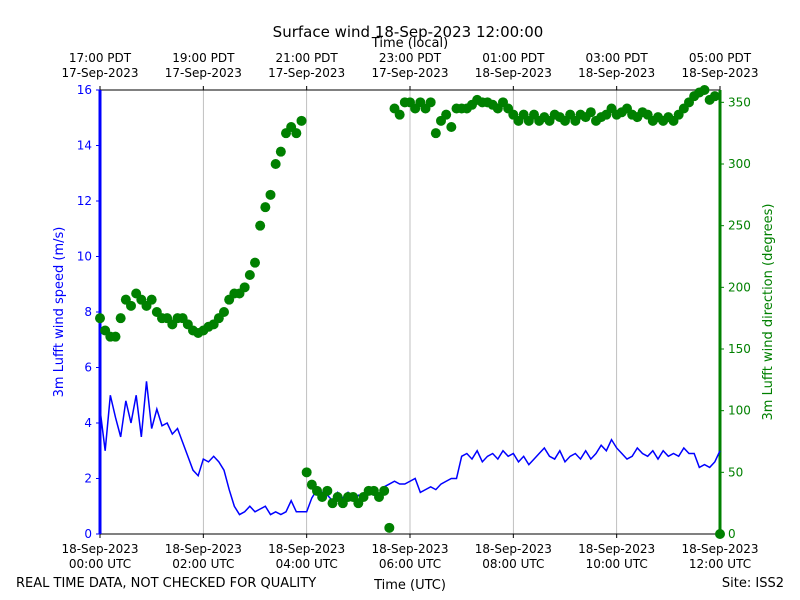 The height and width of the screenshot is (600, 800). What do you see at coordinates (739, 287) in the screenshot?
I see `y2-tick-label: 200` at bounding box center [739, 287].